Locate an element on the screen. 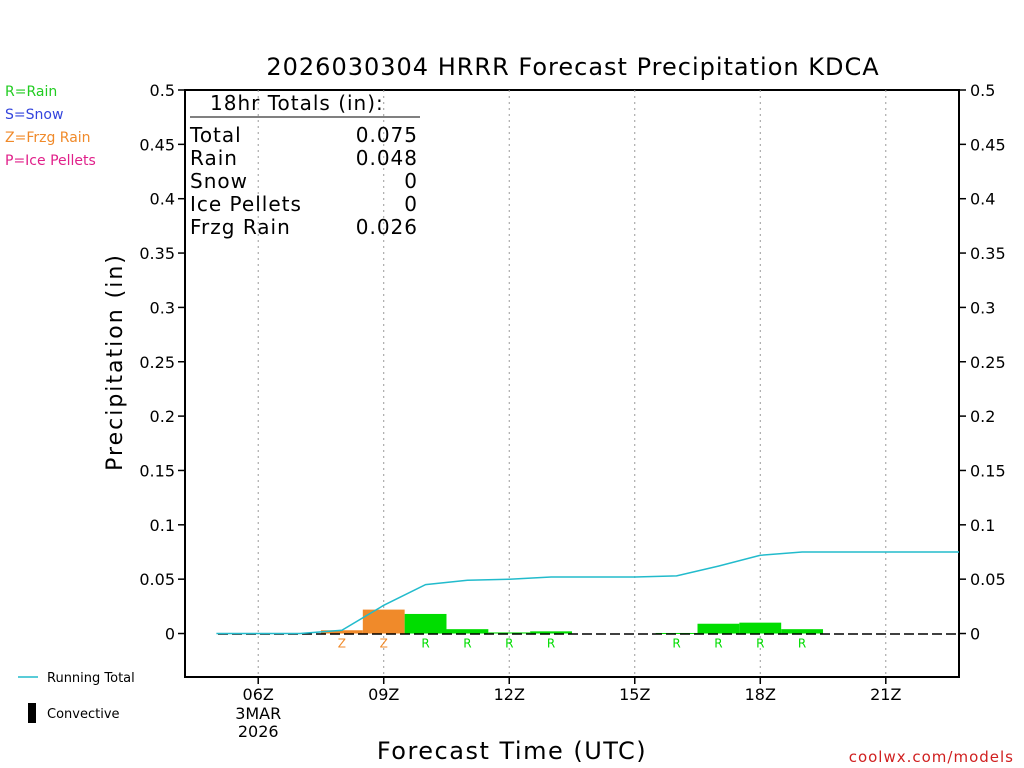 This screenshot has width=1024, height=768. totals-label: Total is located at coordinates (215, 135).